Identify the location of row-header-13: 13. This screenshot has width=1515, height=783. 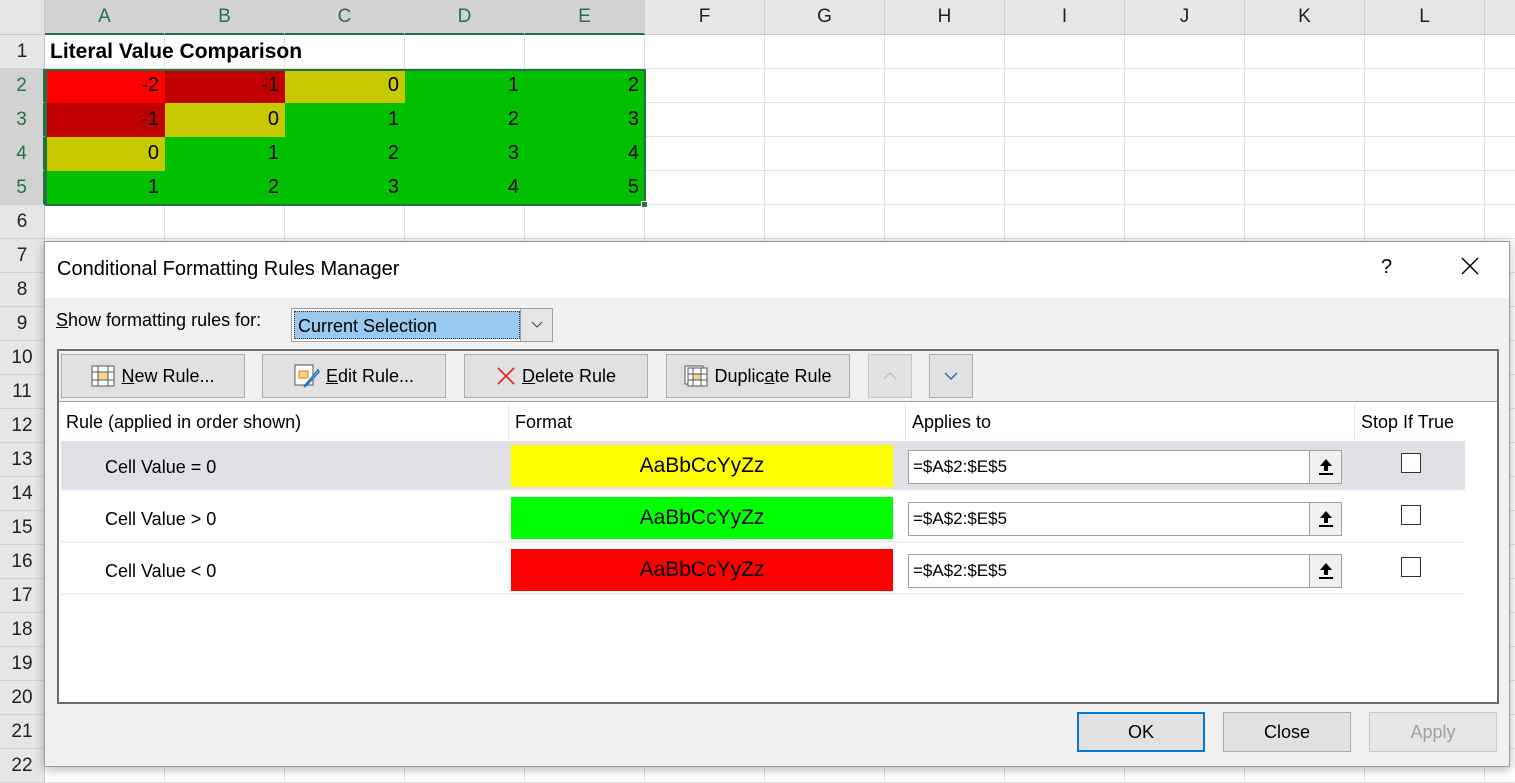
(22, 460).